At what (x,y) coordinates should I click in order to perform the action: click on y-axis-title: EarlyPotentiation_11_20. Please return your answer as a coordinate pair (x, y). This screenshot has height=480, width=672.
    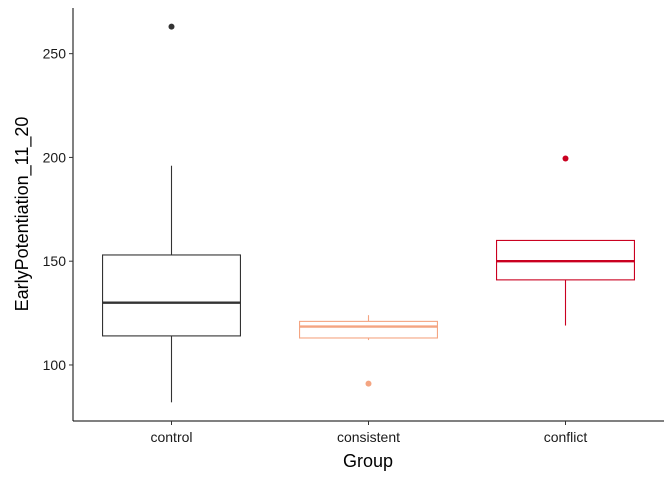
    Looking at the image, I should click on (22, 214).